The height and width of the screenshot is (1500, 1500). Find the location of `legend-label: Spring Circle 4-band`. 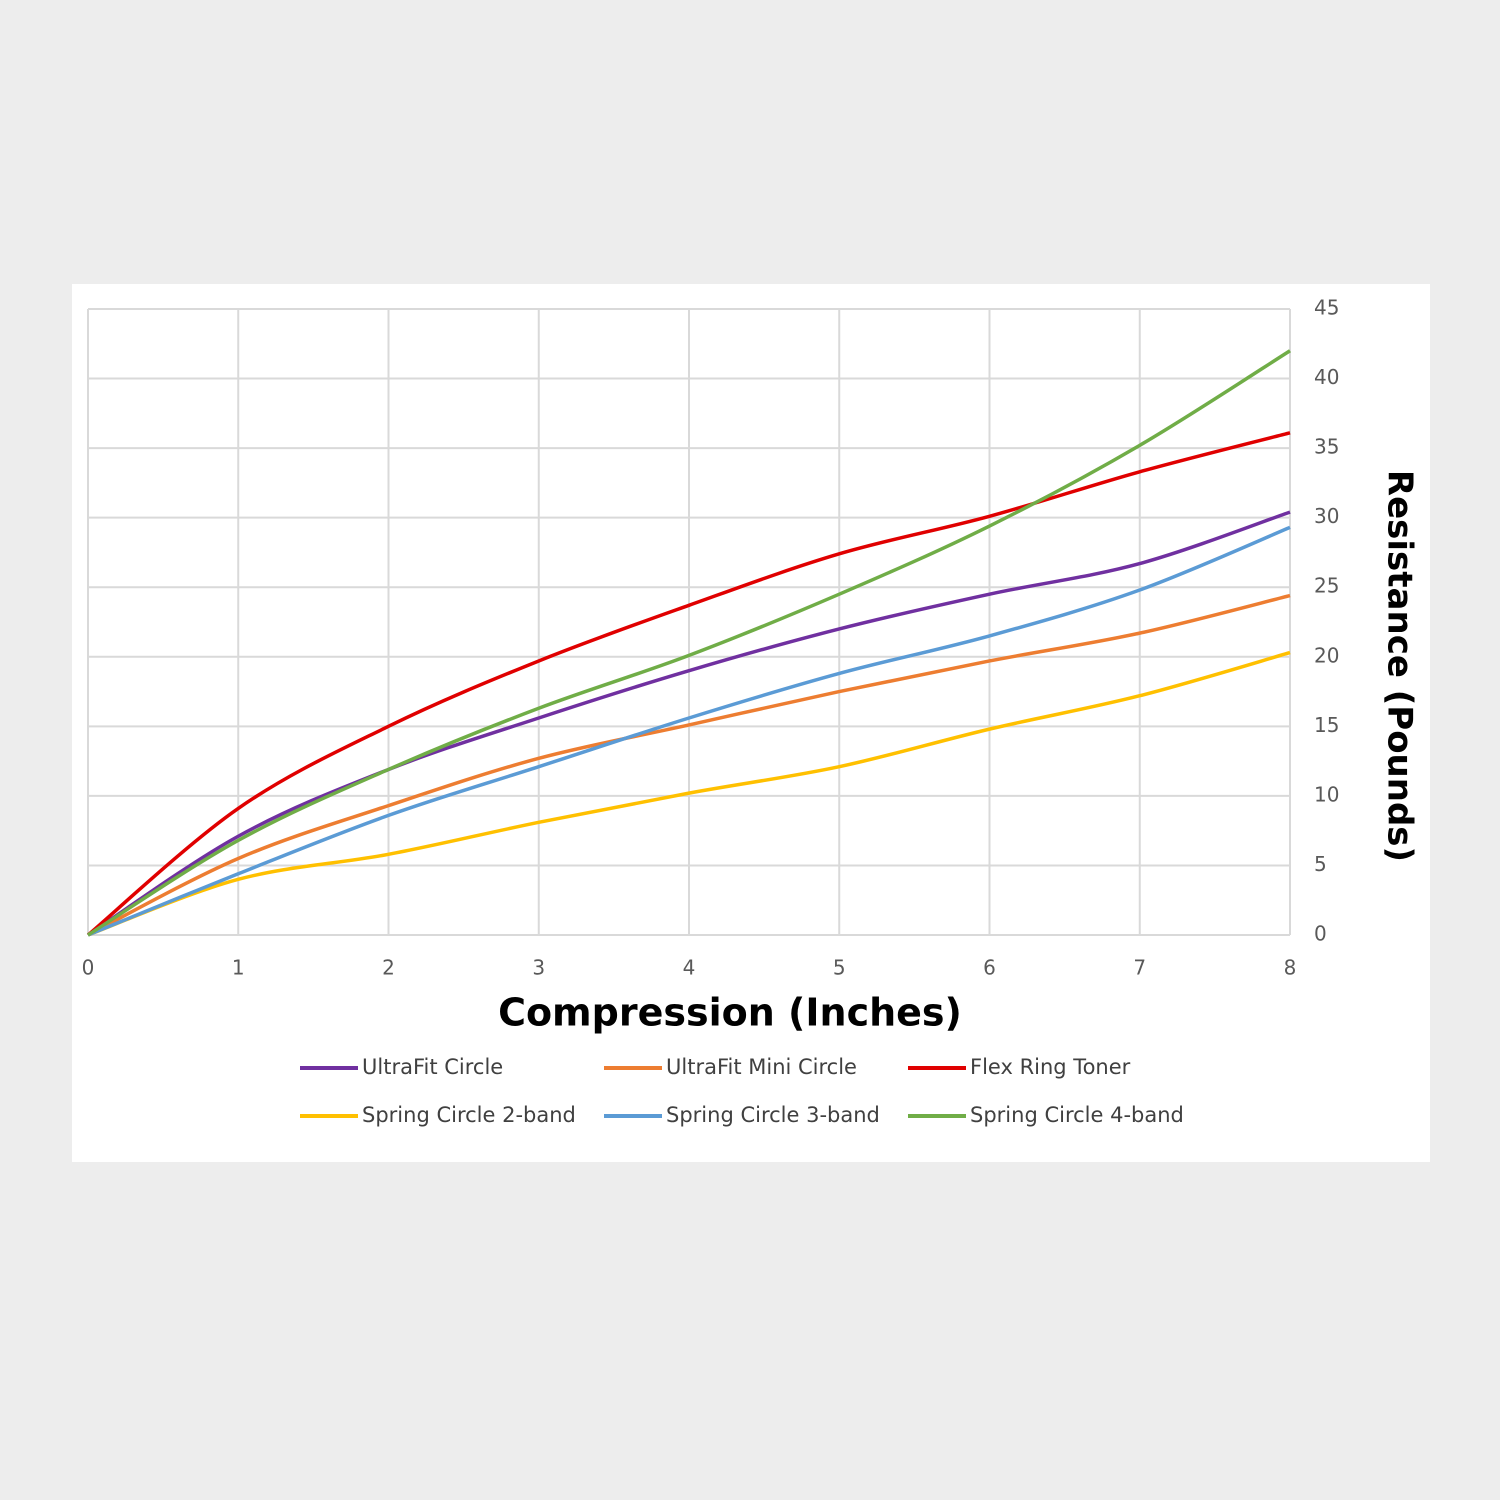

legend-label: Spring Circle 4-band is located at coordinates (1077, 1115).